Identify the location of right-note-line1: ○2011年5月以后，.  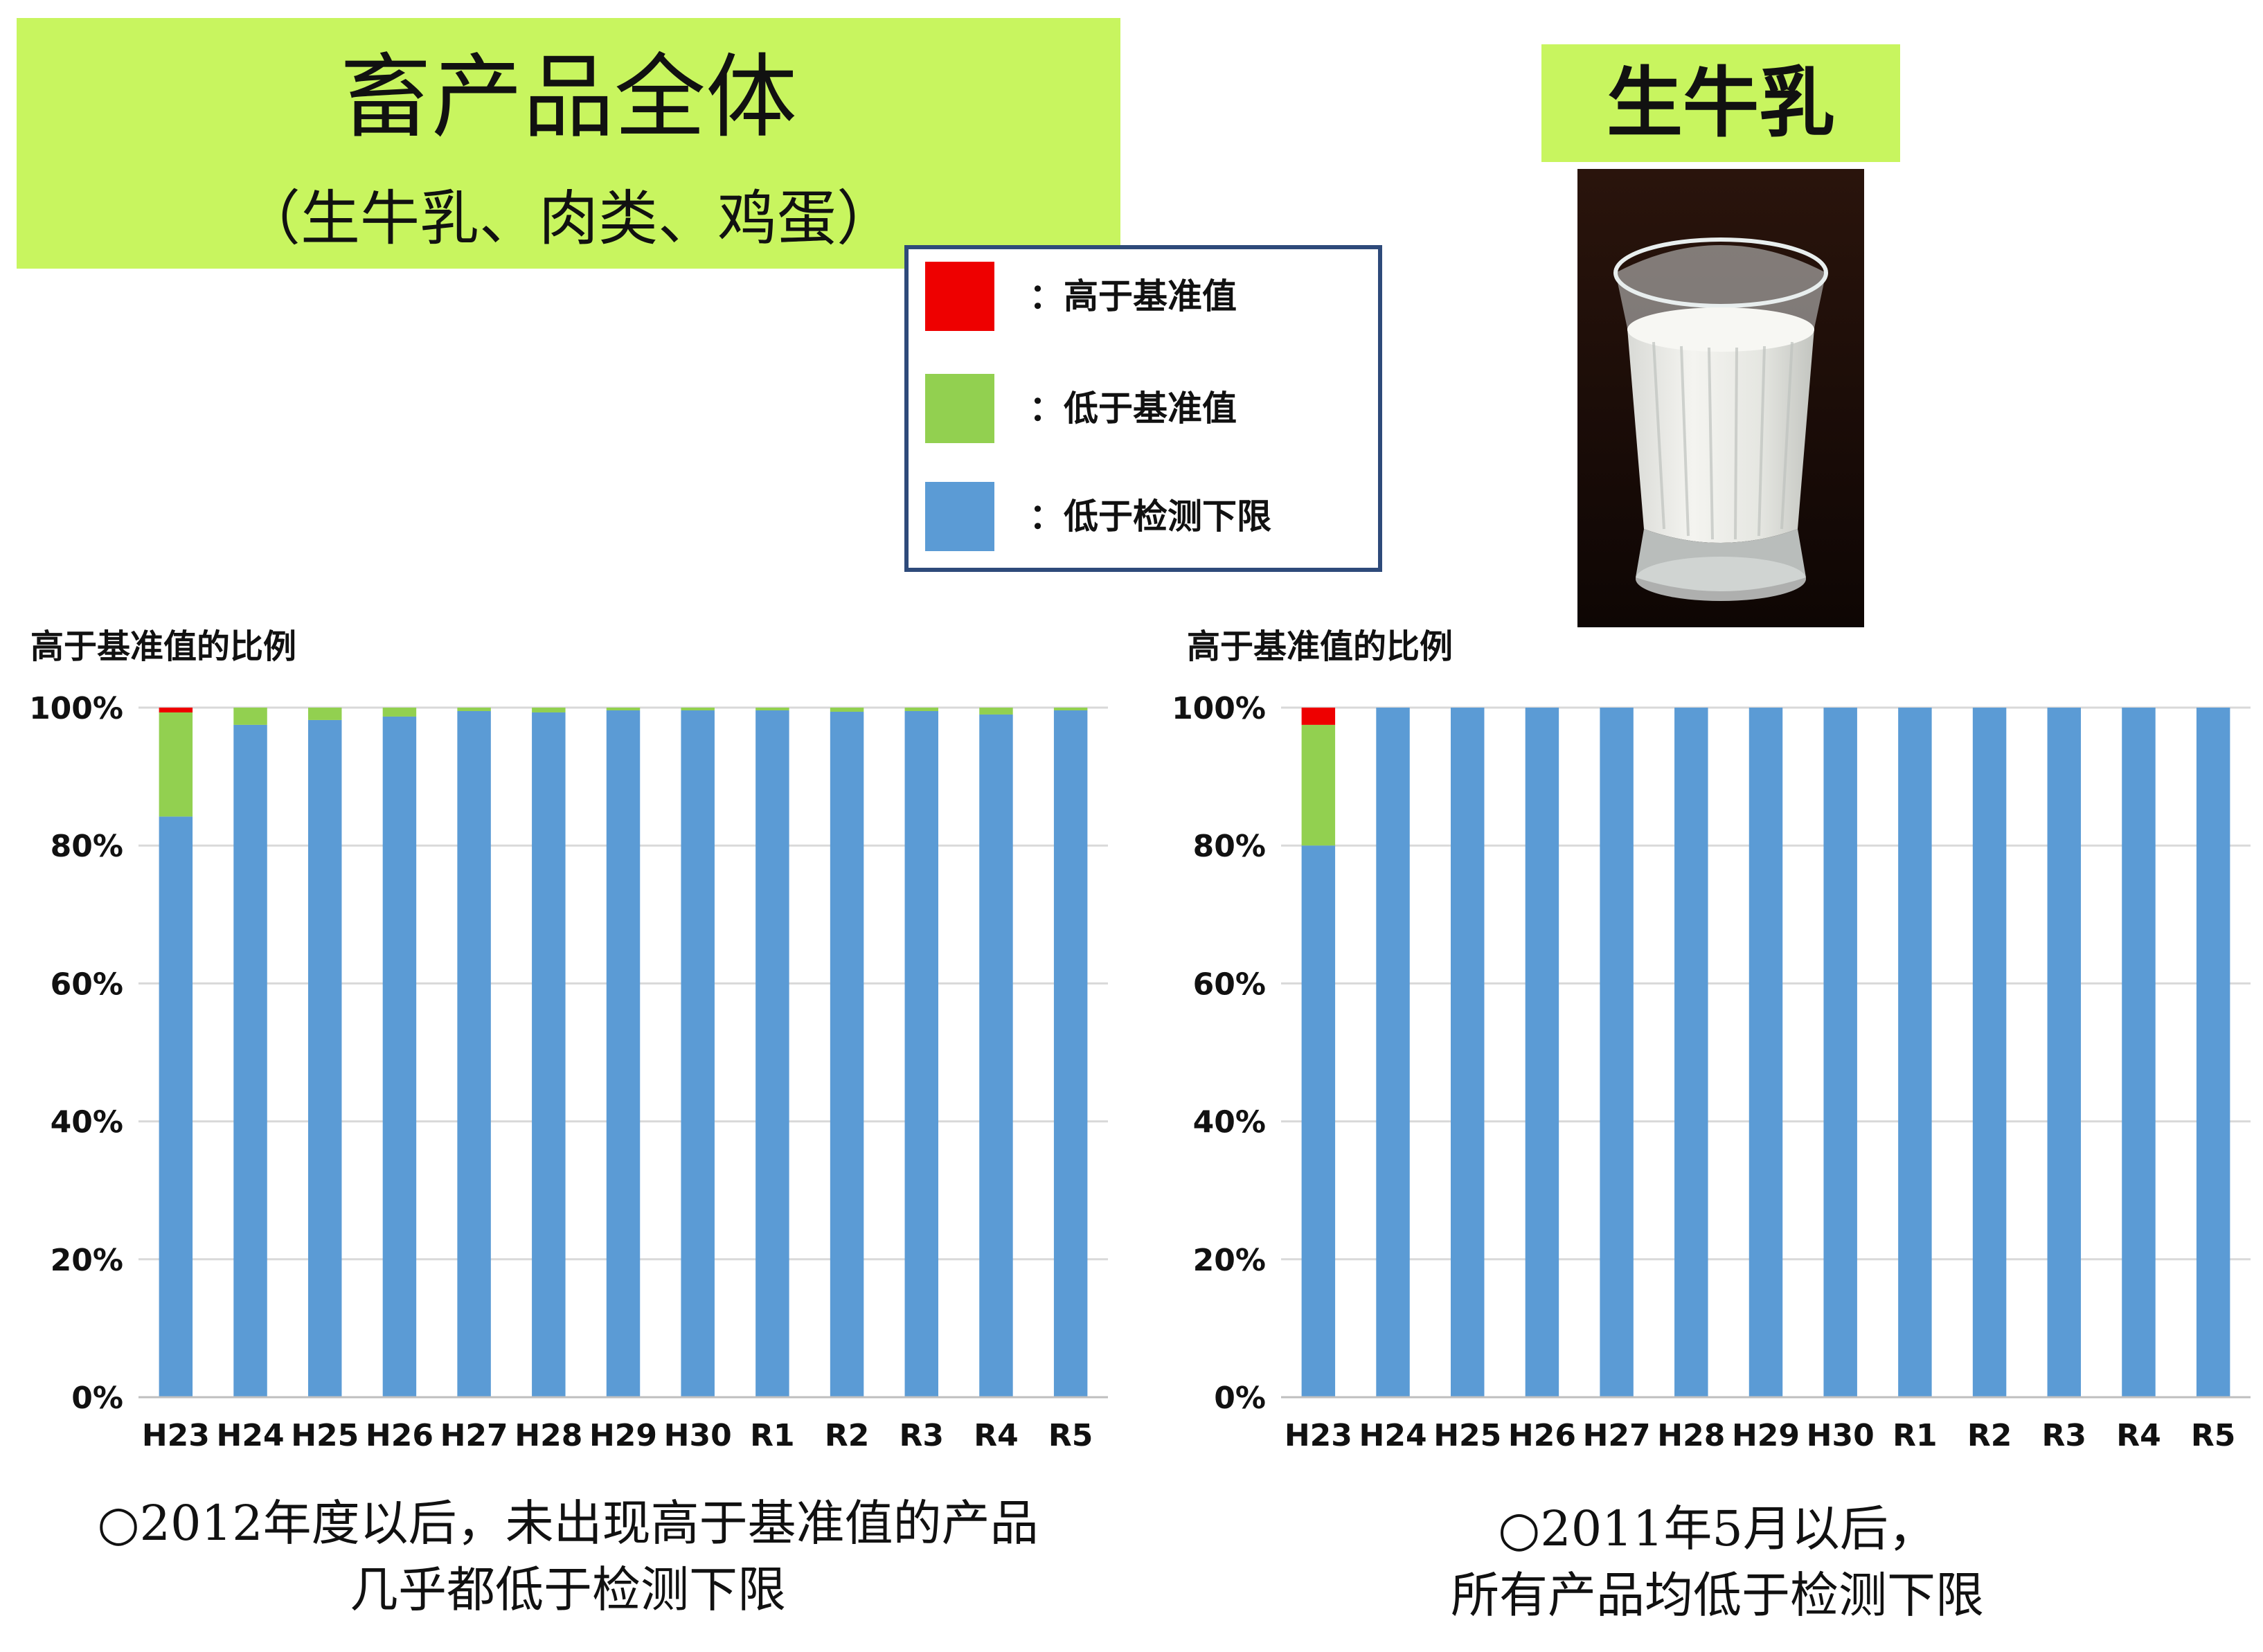
(1718, 1529).